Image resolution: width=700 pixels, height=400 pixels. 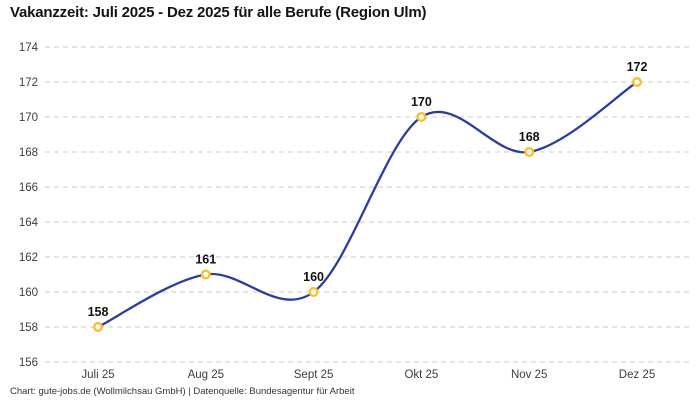 What do you see at coordinates (28, 293) in the screenshot?
I see `y-tick-label: 160` at bounding box center [28, 293].